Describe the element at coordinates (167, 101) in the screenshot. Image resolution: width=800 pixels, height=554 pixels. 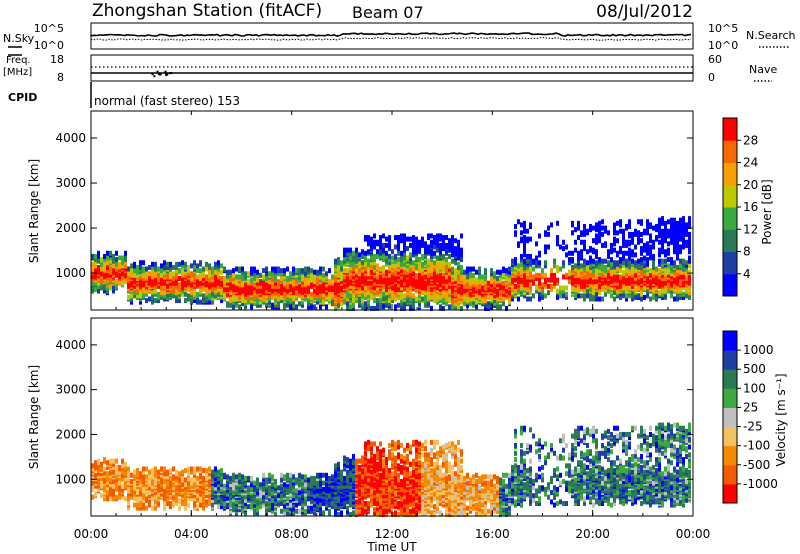
I see `cpid-text: normal (fast stereo) 153` at that location.